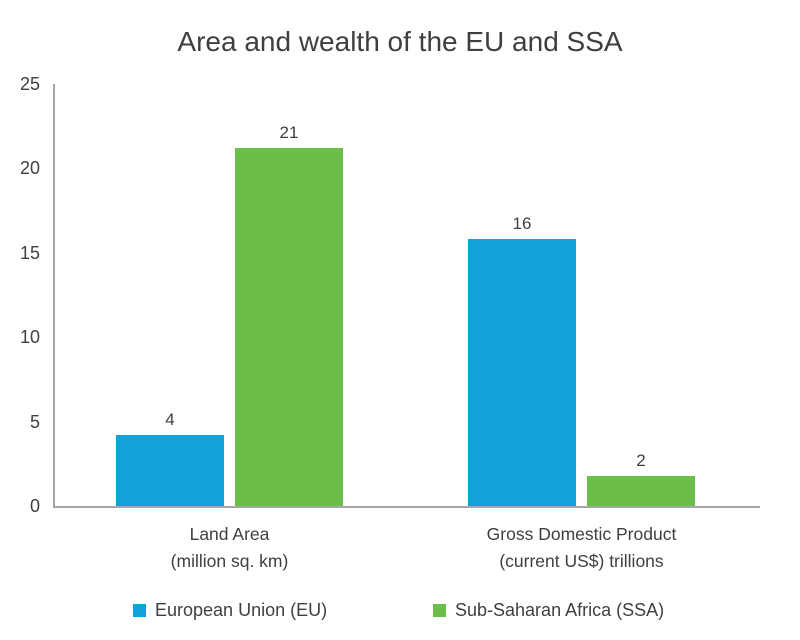 The height and width of the screenshot is (640, 800). What do you see at coordinates (289, 133) in the screenshot?
I see `bar-value-label-ssa-land: 21` at bounding box center [289, 133].